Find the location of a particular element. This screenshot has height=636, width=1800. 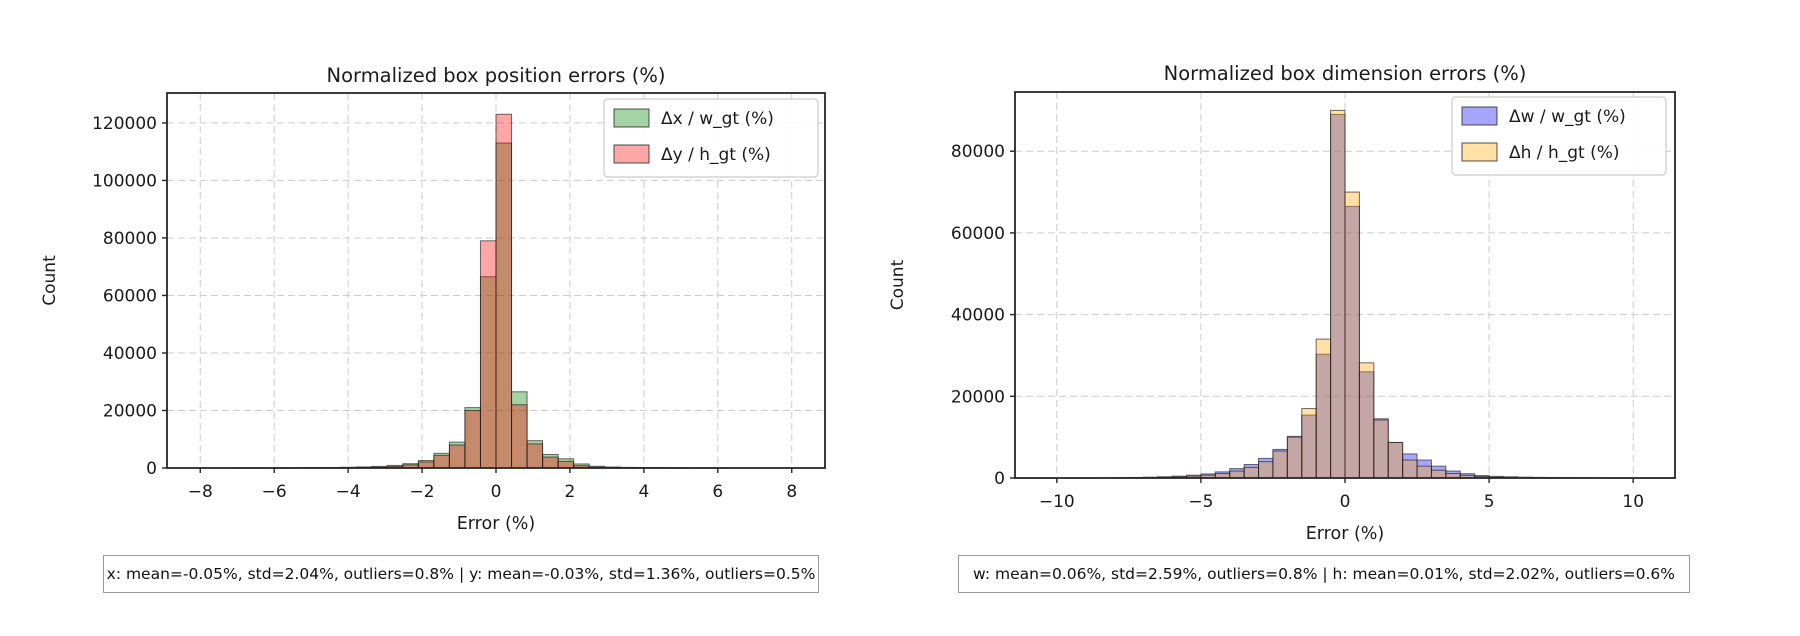

svg-text: −2 is located at coordinates (422, 492).